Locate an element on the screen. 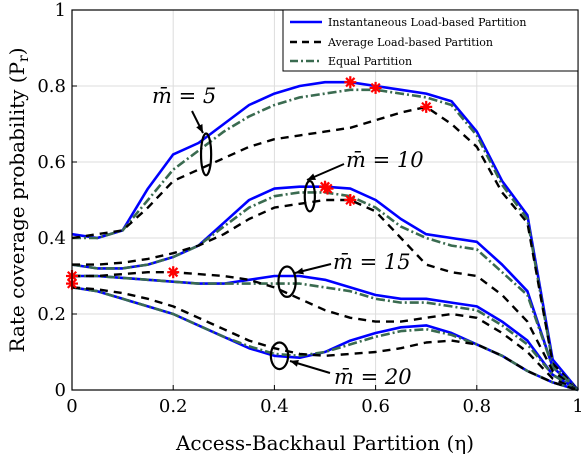 This screenshot has width=581, height=459. y-tick-label-5: 1 is located at coordinates (60, 10).